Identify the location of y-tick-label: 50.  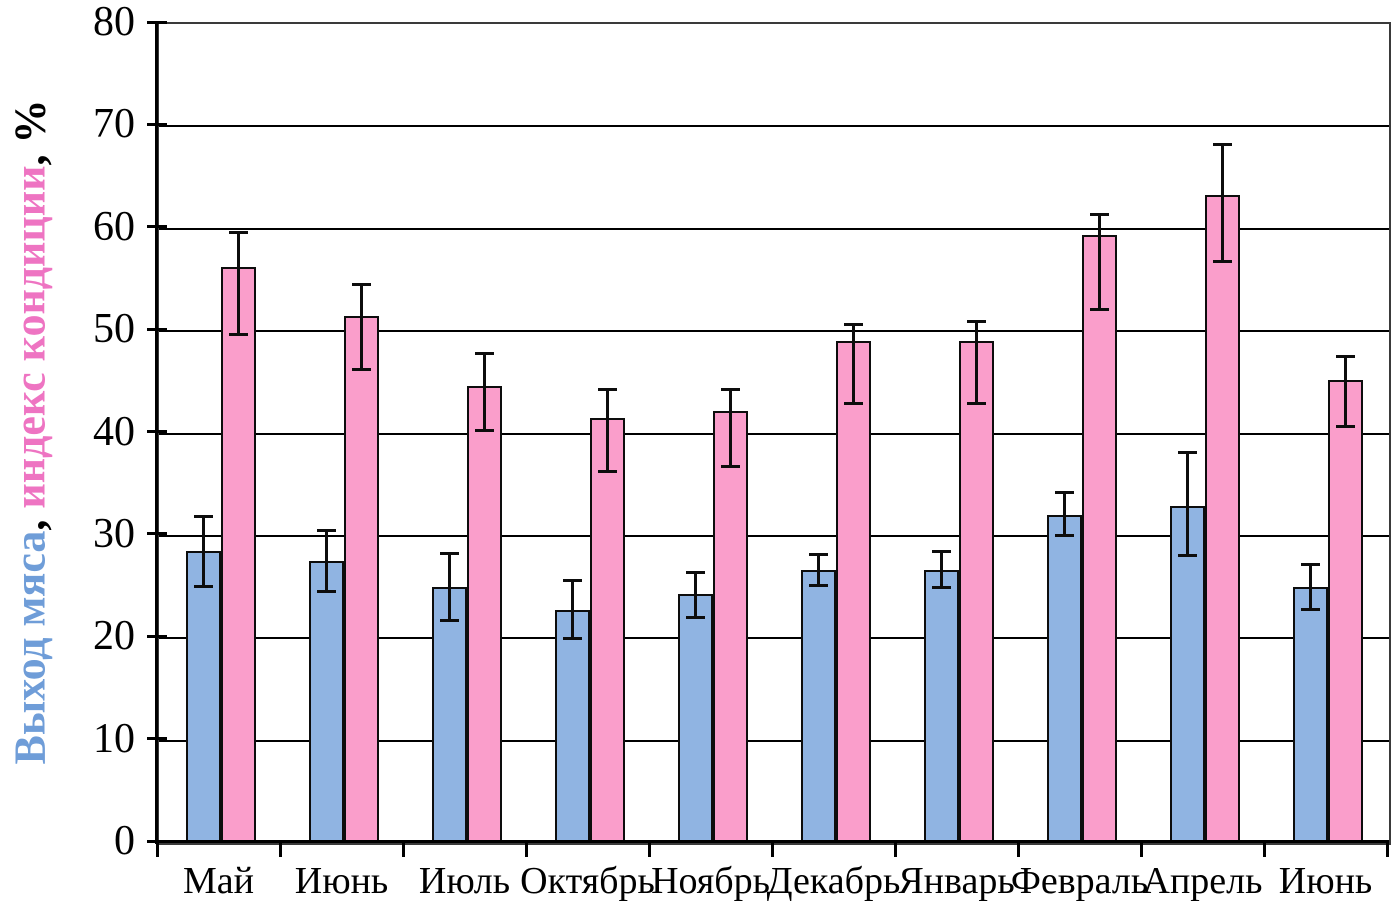
(114, 329).